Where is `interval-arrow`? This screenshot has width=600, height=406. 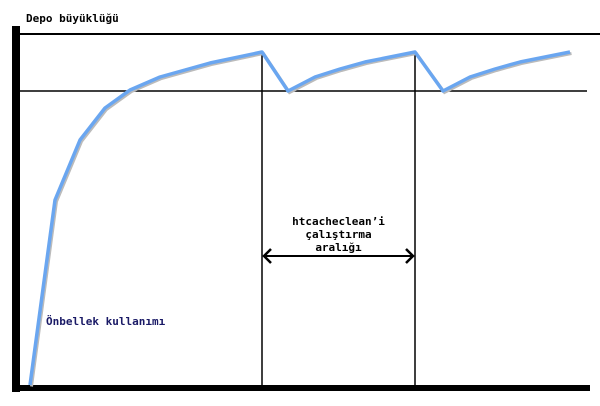
interval-arrow is located at coordinates (338, 256).